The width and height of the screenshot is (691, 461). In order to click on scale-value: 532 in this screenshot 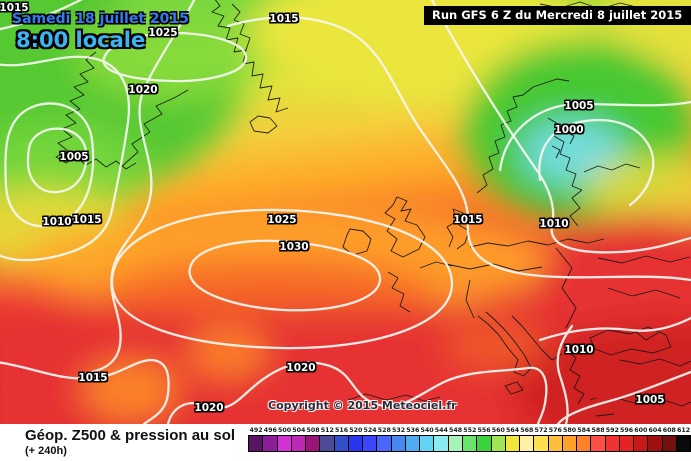, I will do `click(399, 430)`.